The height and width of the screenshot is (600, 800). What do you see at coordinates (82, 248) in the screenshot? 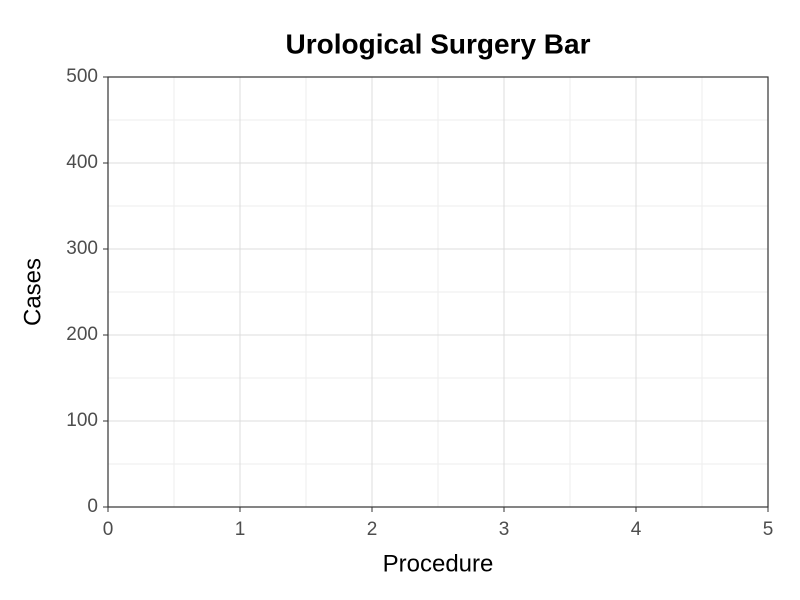
I see `y-tick-label: 300` at bounding box center [82, 248].